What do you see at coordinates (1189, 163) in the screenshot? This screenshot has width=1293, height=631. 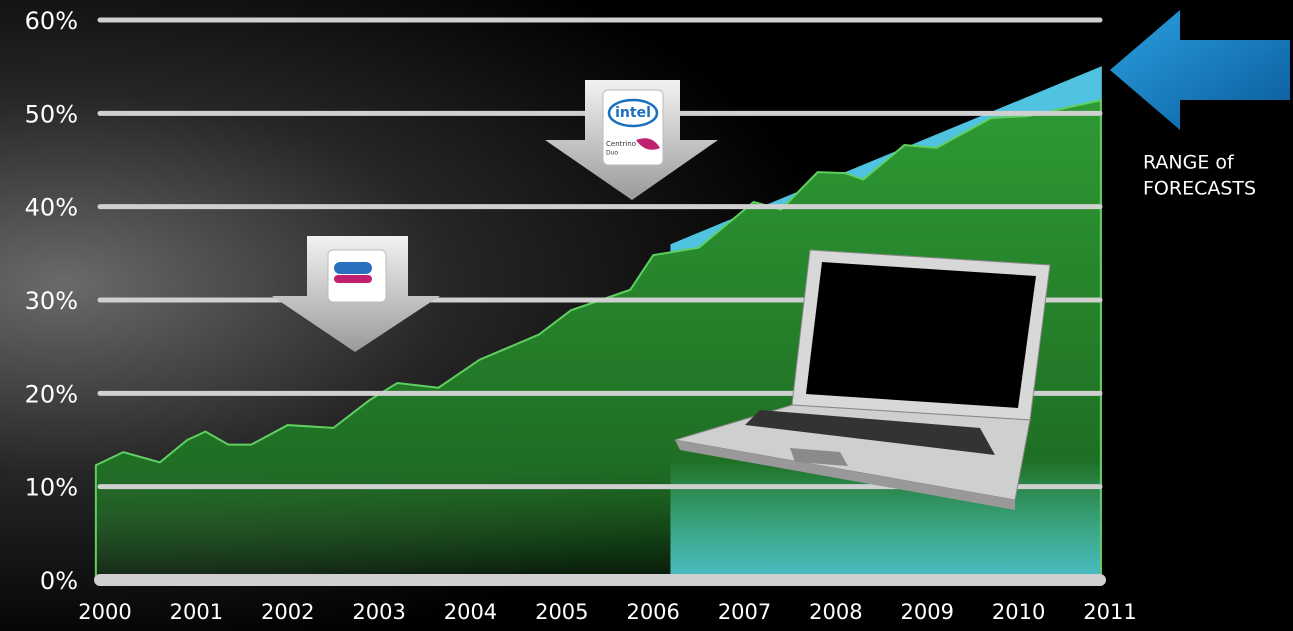 I see `annotation: RANGE of` at bounding box center [1189, 163].